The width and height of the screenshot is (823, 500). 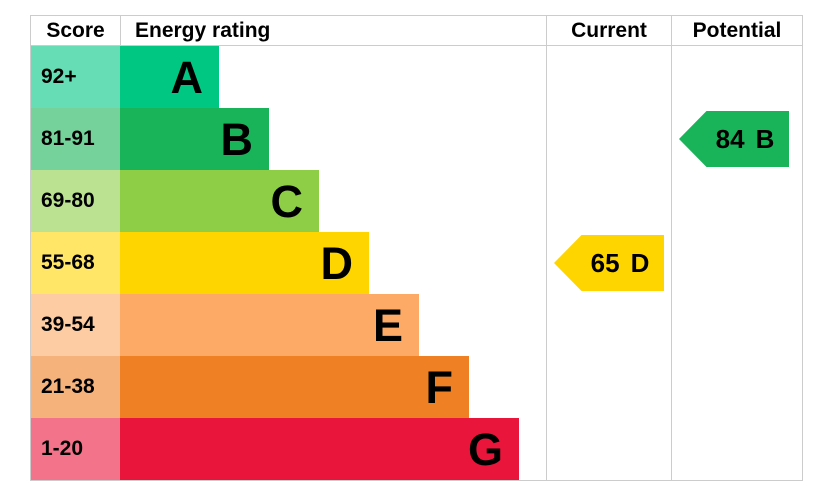 I want to click on current-cell-g, so click(x=608, y=449).